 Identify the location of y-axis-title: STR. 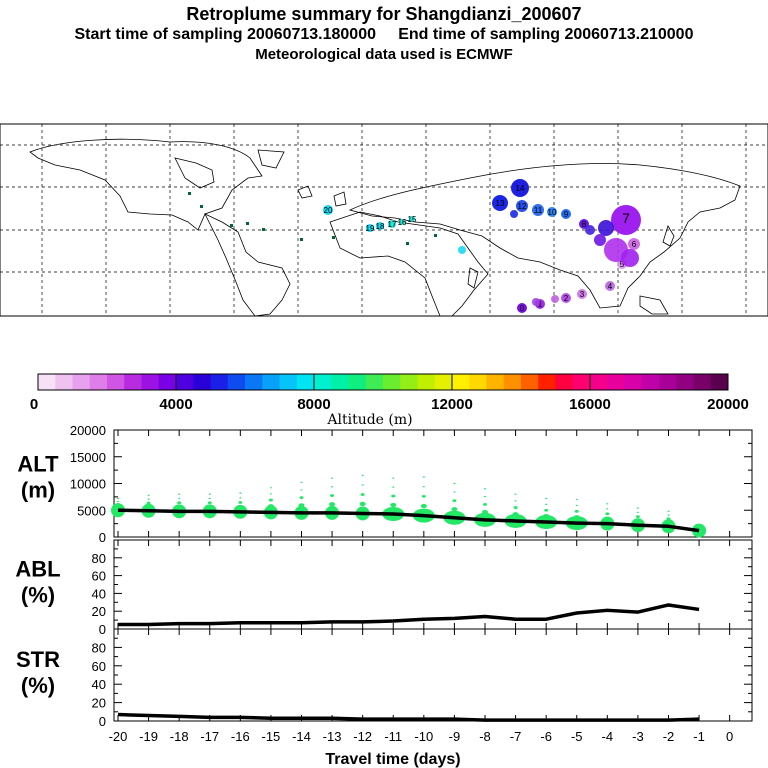
(38, 659).